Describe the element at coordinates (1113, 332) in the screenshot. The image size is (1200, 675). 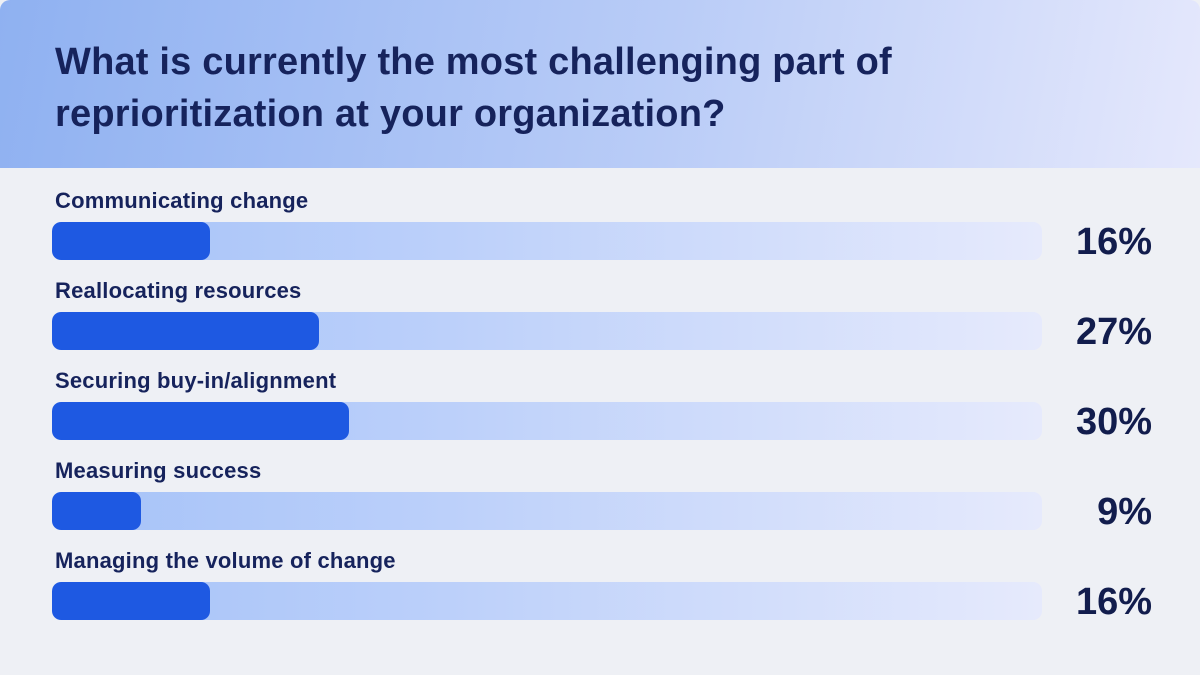
I see `bar-value: 27%` at that location.